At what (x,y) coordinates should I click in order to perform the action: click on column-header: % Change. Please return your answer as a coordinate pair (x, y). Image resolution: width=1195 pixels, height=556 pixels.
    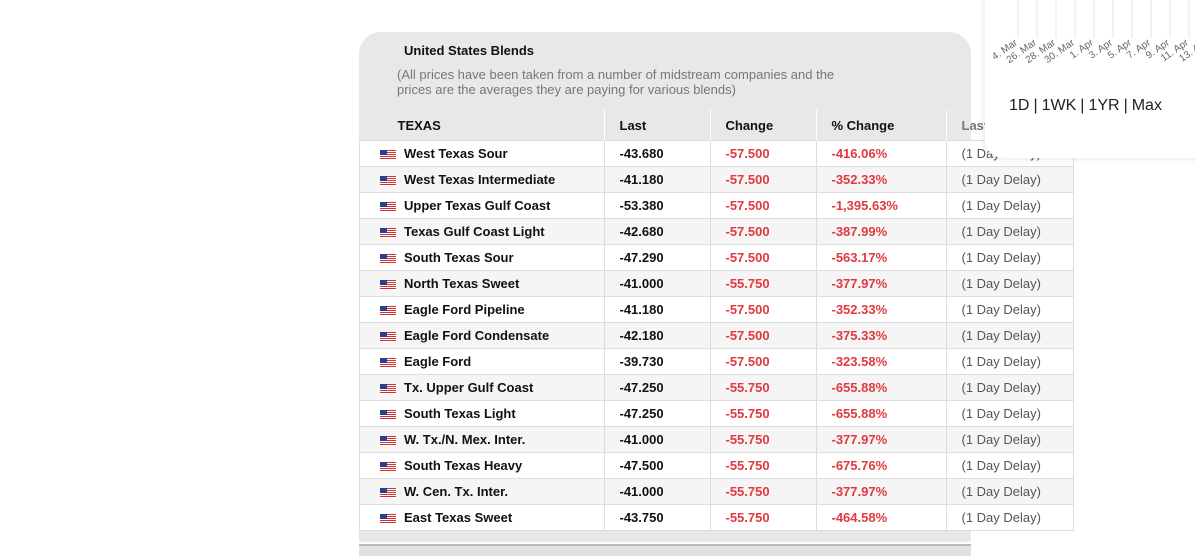
    Looking at the image, I should click on (880, 125).